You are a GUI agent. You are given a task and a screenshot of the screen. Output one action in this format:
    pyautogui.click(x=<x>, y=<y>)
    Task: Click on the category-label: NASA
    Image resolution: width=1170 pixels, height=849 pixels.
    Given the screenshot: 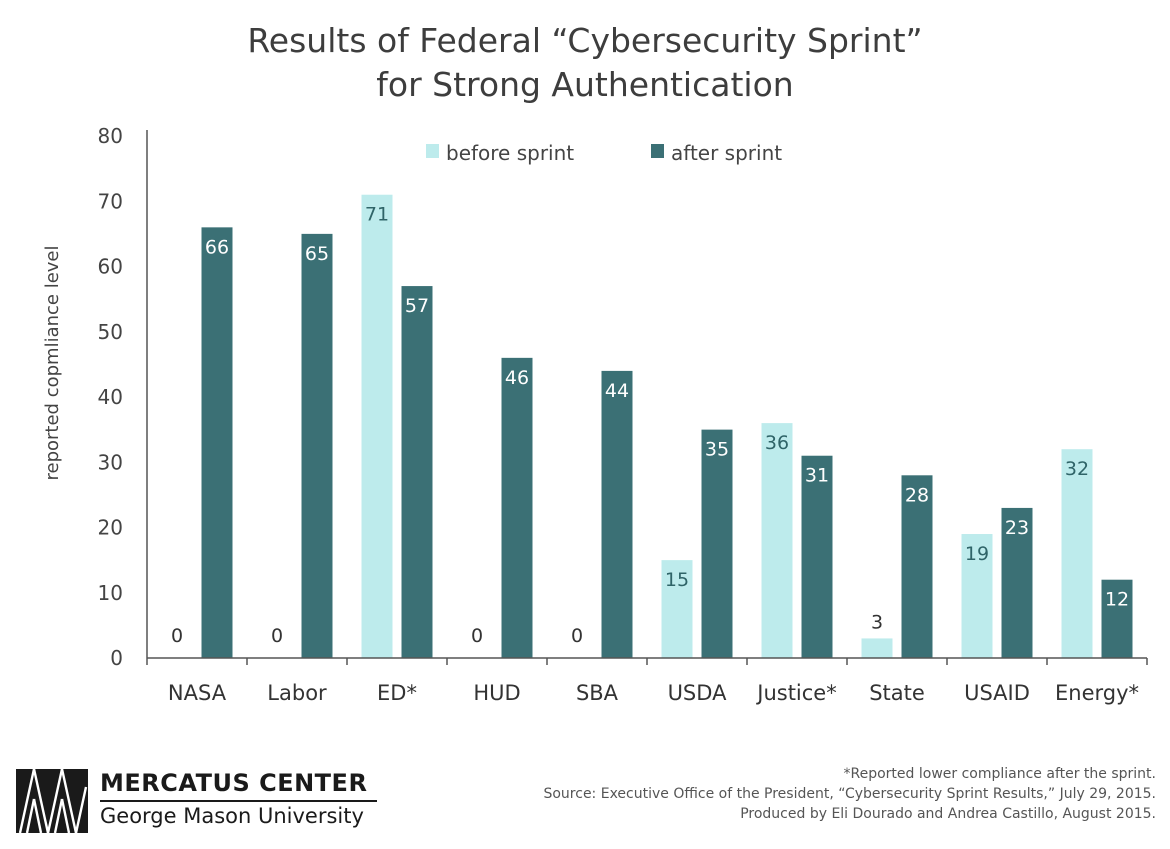 What is the action you would take?
    pyautogui.click(x=197, y=693)
    